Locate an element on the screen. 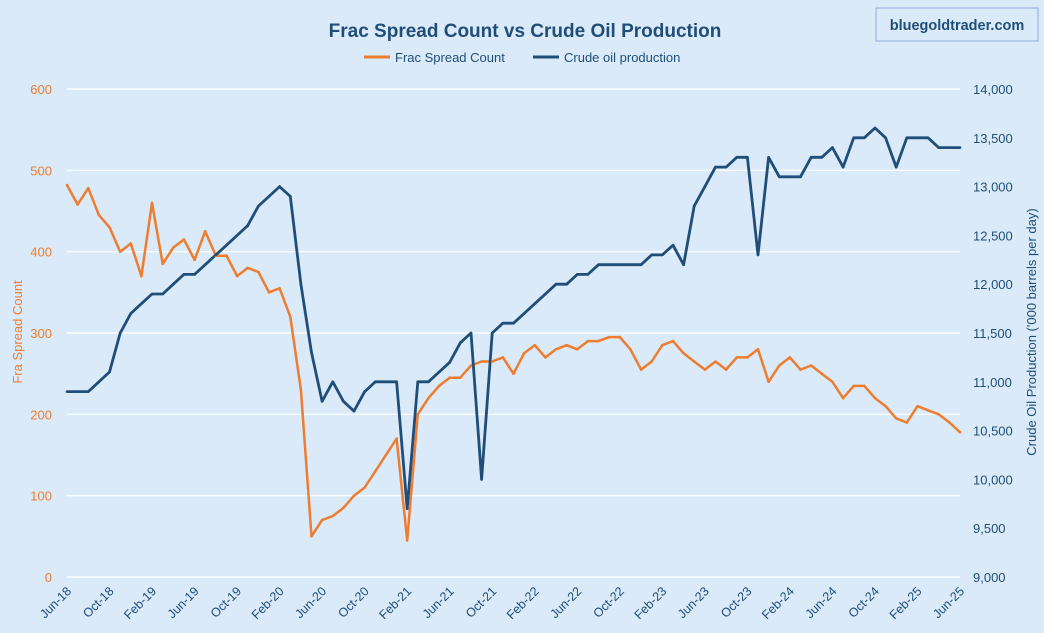  y-tick-right: 9,500 is located at coordinates (989, 528).